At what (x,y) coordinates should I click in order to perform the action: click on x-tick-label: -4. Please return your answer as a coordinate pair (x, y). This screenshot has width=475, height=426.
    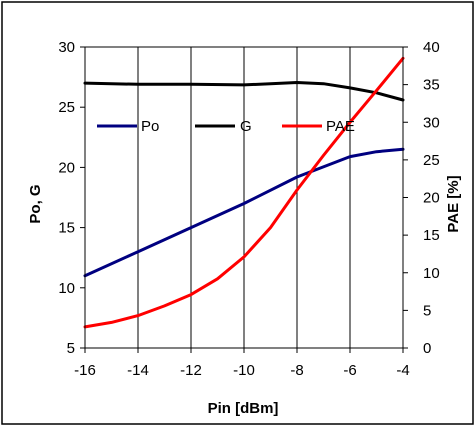
    Looking at the image, I should click on (402, 370).